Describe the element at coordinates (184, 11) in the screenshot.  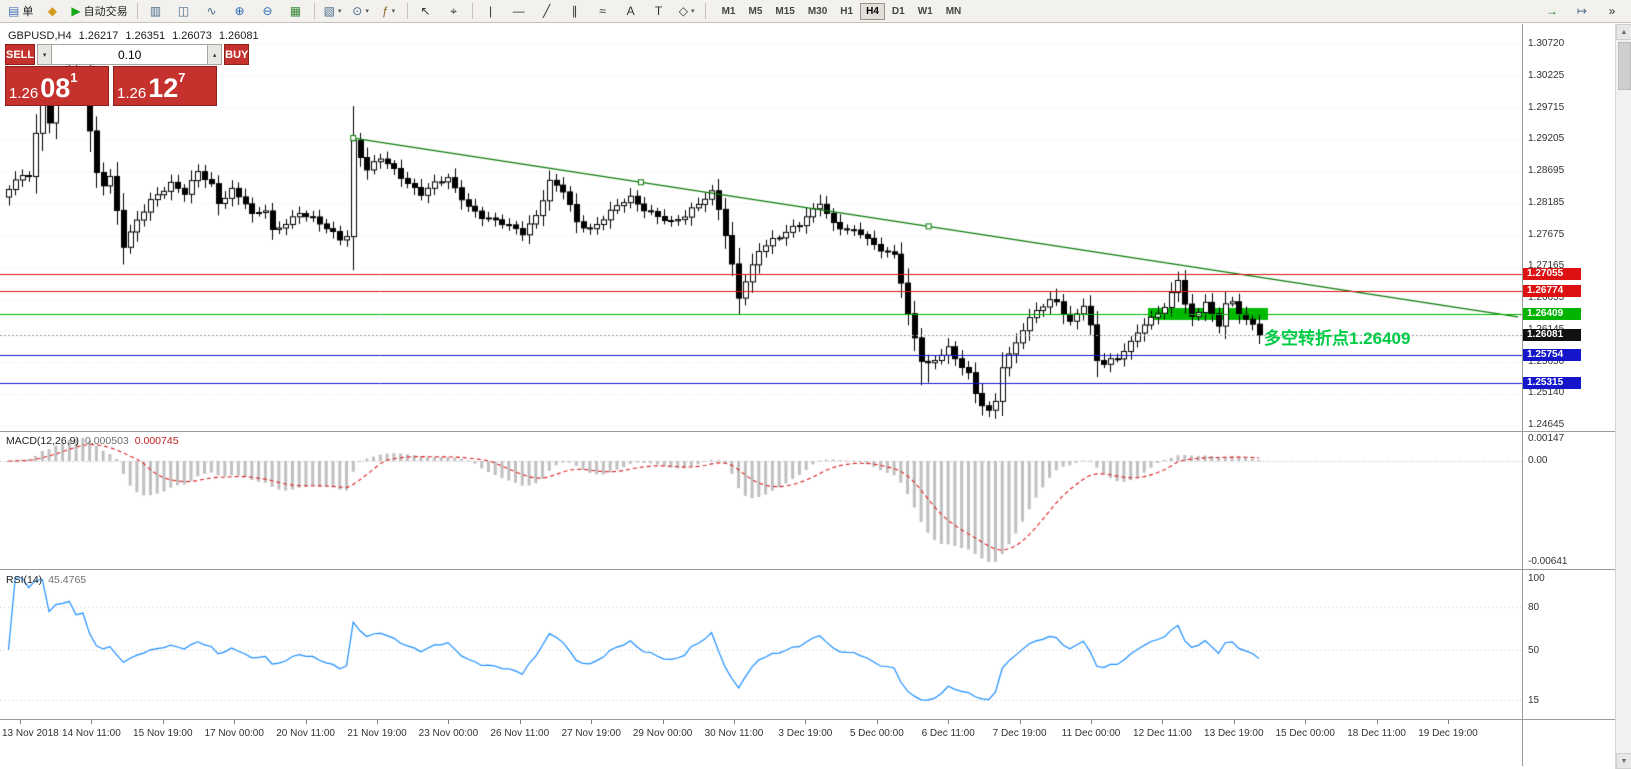
I see `candlestick-chart-button: ◫` at that location.